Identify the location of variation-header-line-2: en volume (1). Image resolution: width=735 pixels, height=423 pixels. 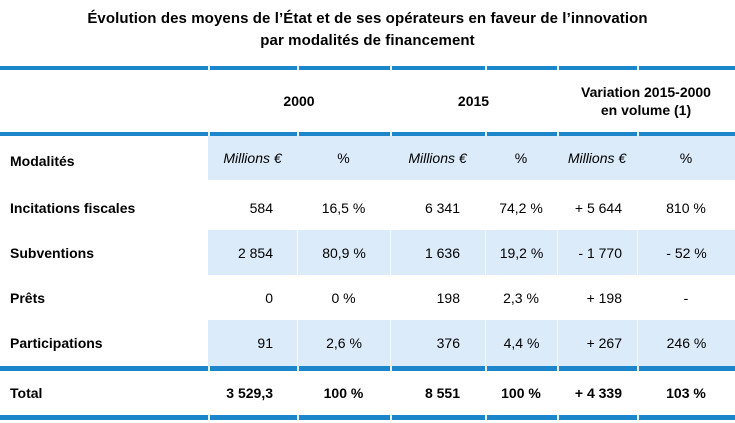
(646, 110).